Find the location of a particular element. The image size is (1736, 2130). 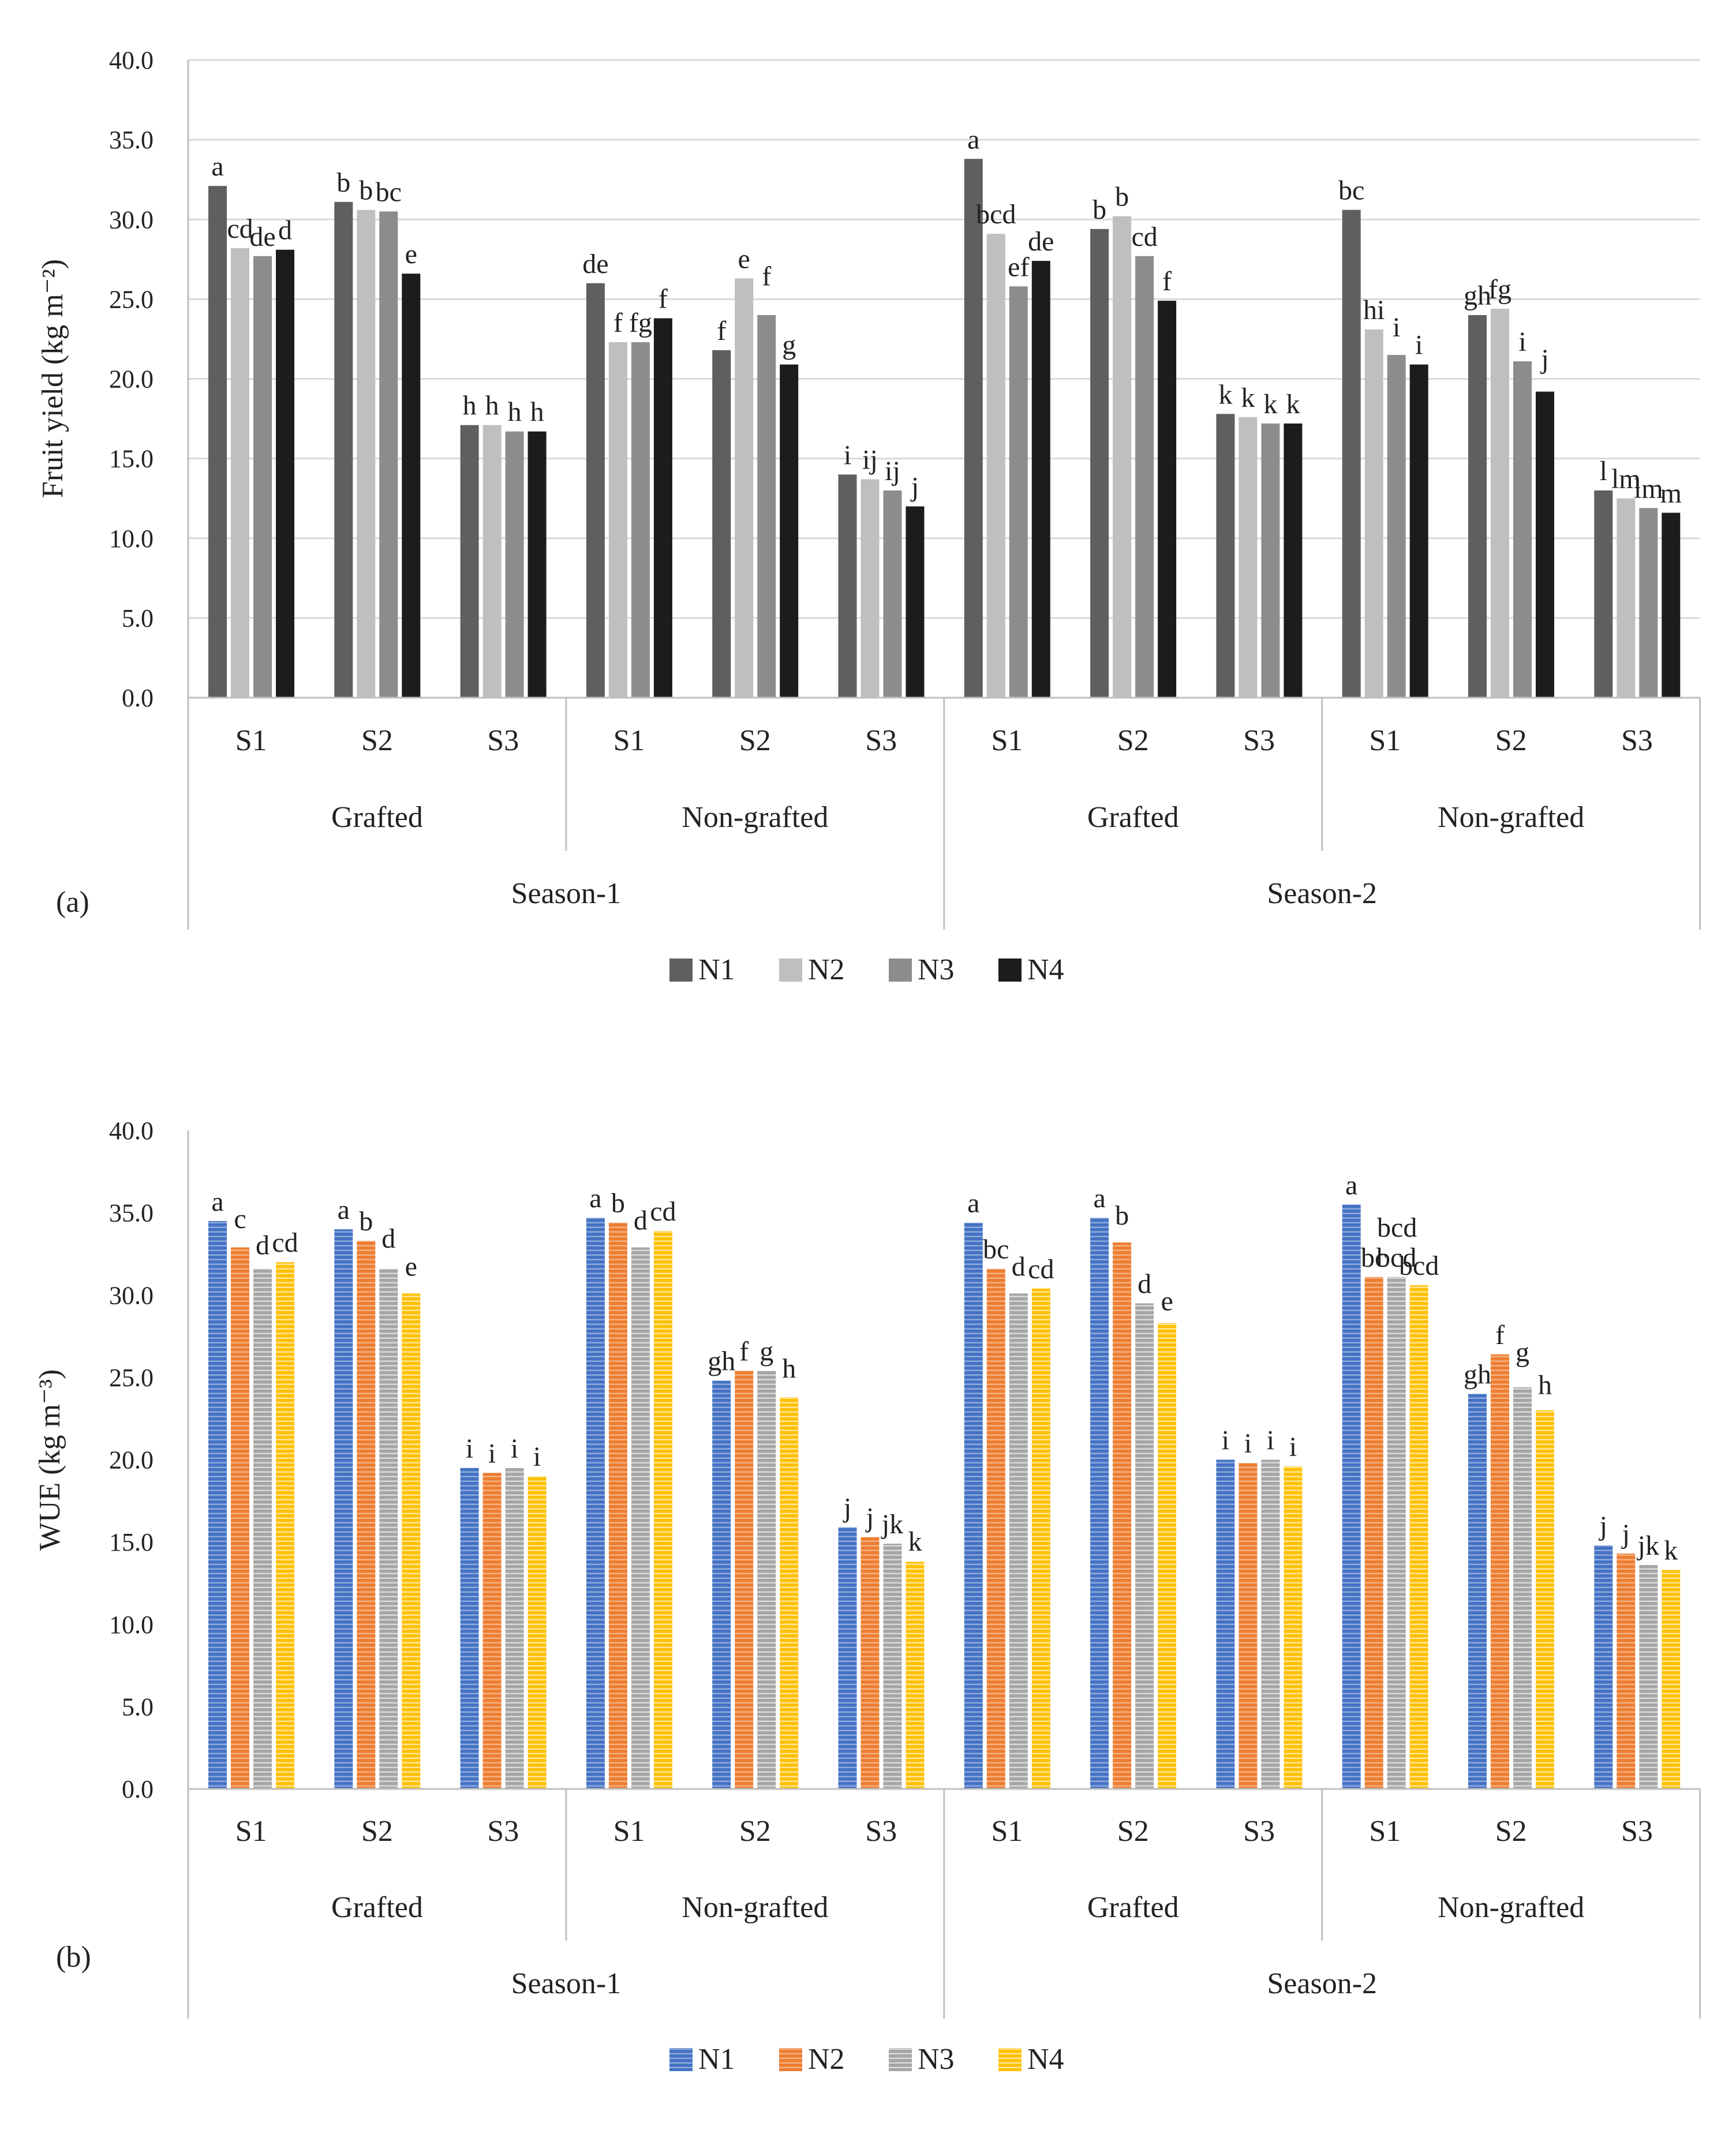

legend-swatch-n3 is located at coordinates (901, 2059).